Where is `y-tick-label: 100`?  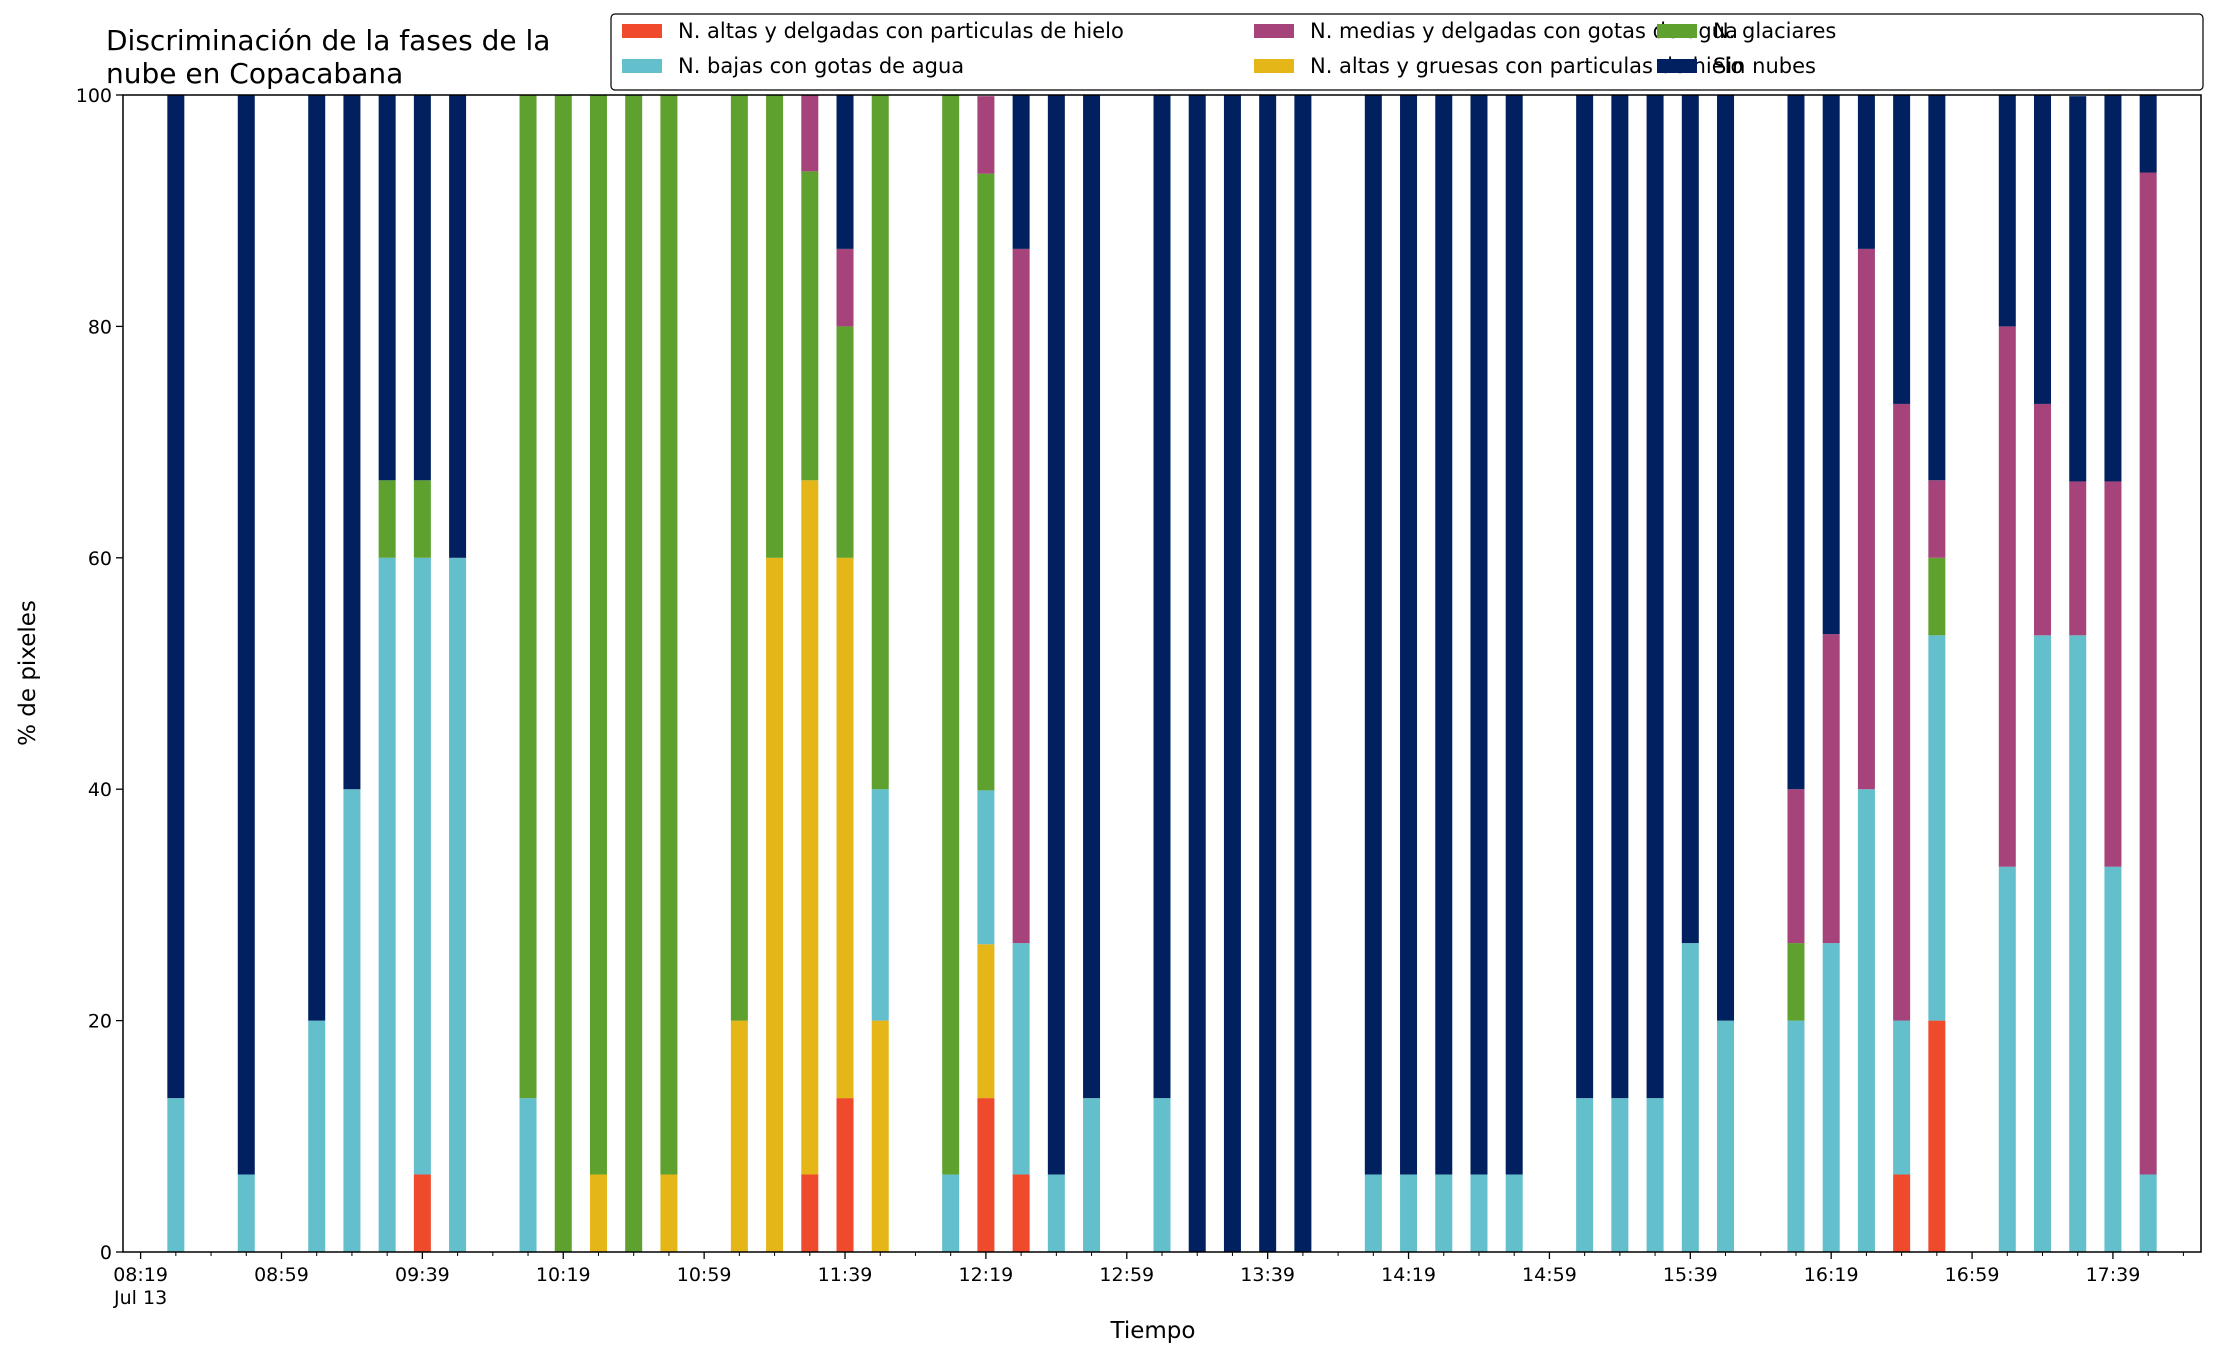 y-tick-label: 100 is located at coordinates (94, 96).